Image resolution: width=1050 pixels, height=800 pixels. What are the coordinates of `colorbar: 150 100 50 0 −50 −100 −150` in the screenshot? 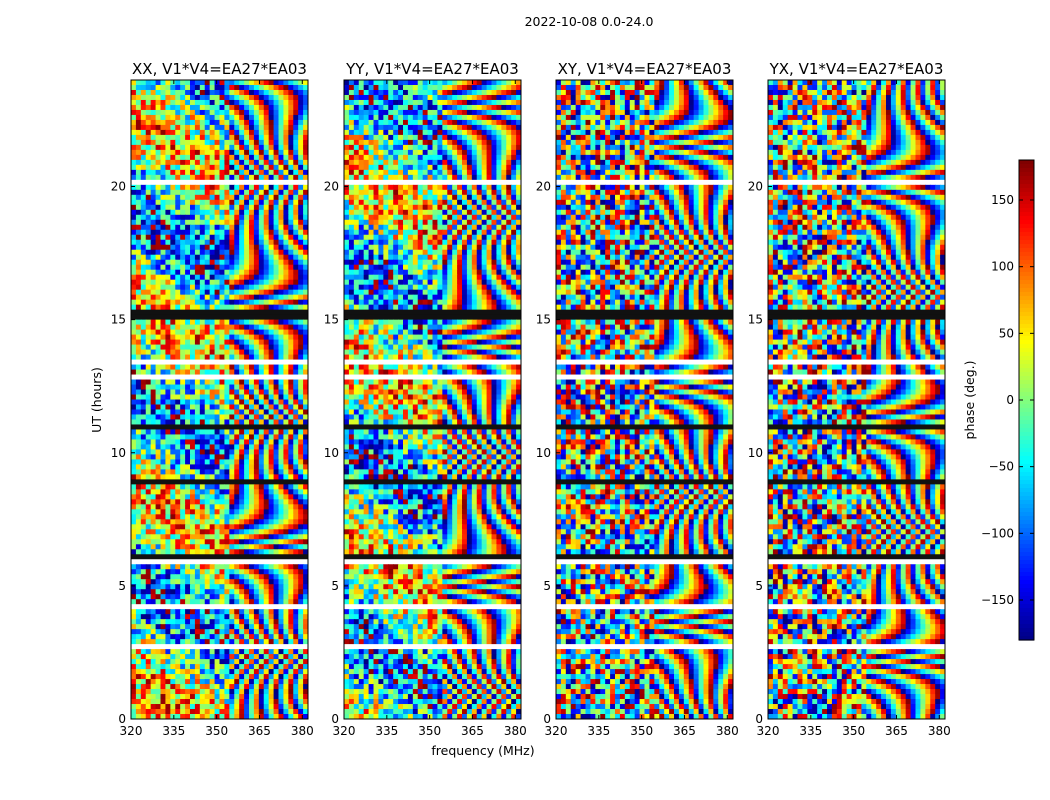 It's located at (1008, 400).